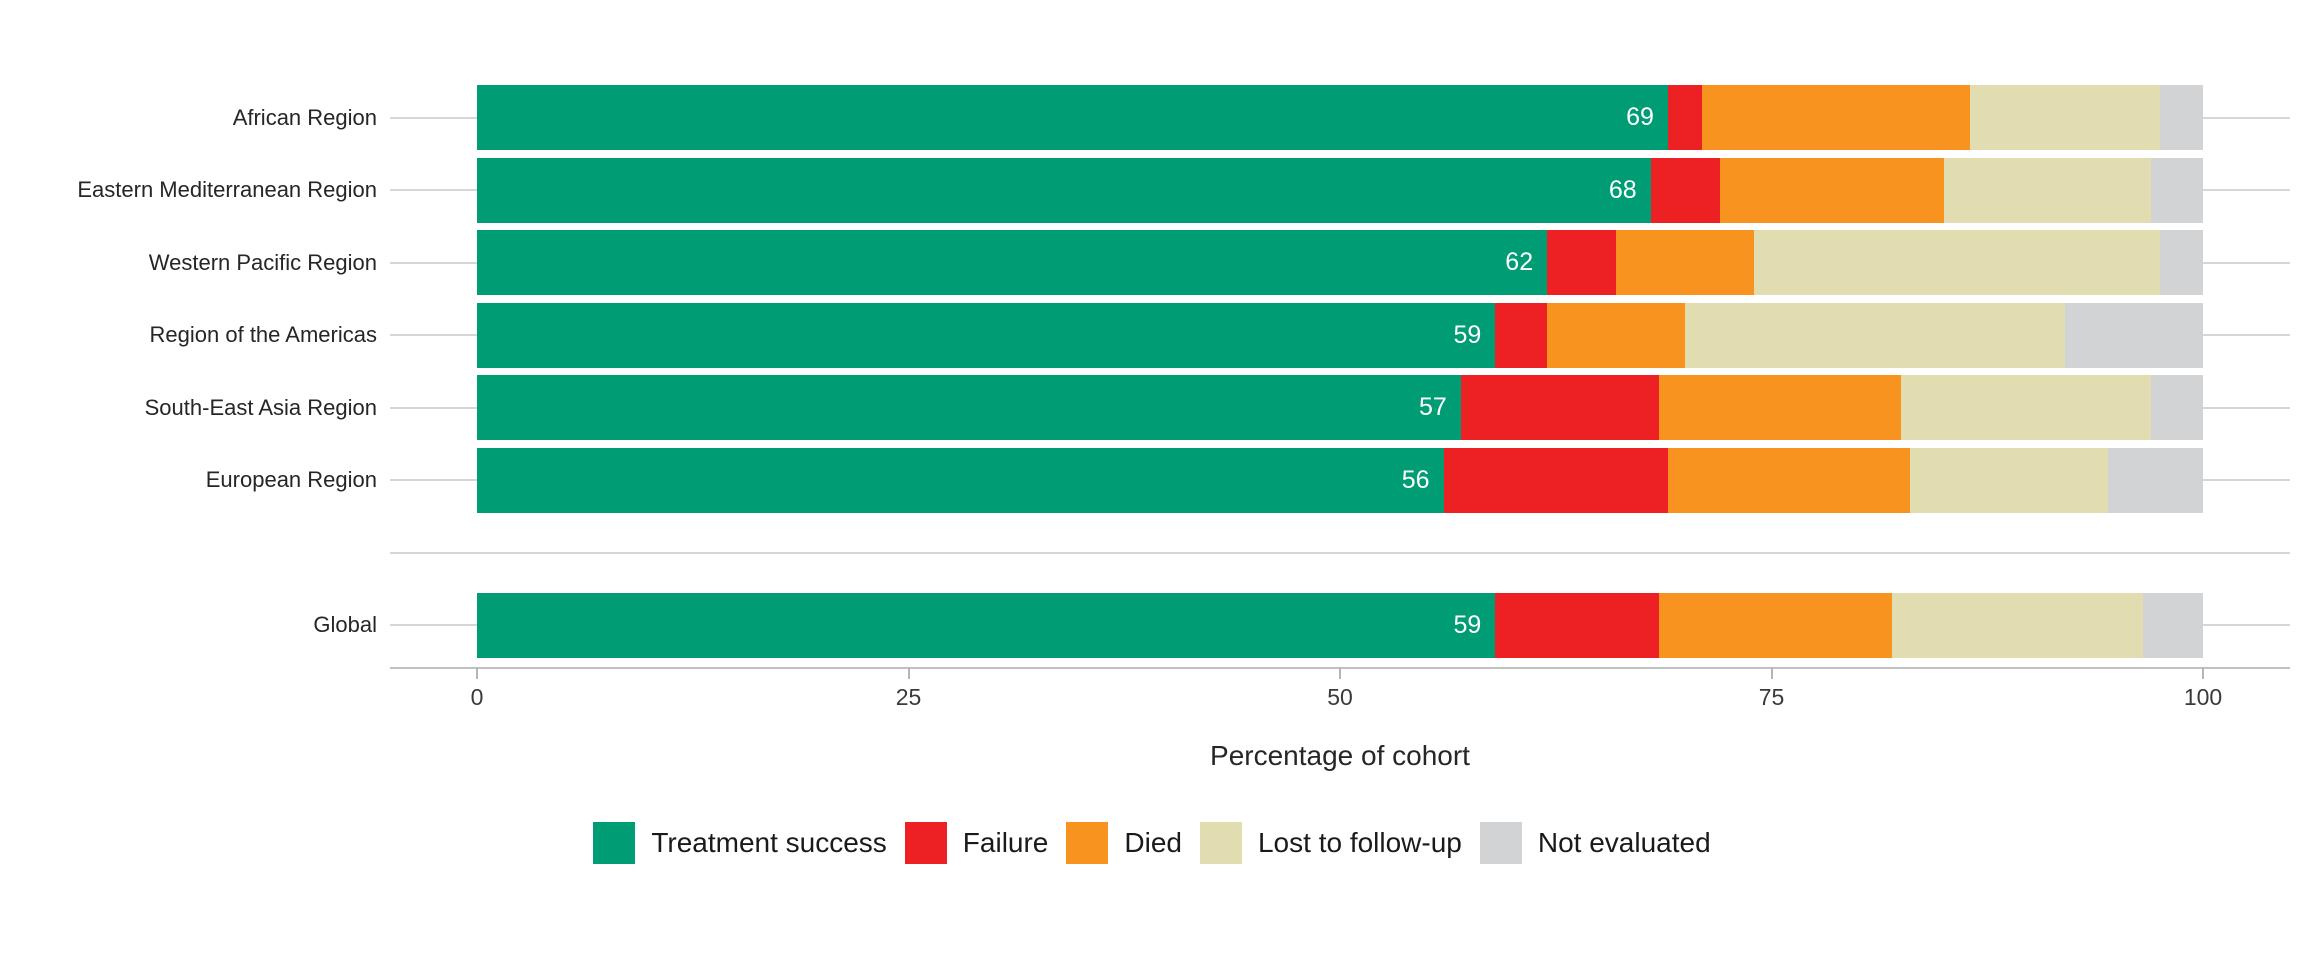 This screenshot has width=2304, height=960. Describe the element at coordinates (345, 624) in the screenshot. I see `category-label: Global` at that location.